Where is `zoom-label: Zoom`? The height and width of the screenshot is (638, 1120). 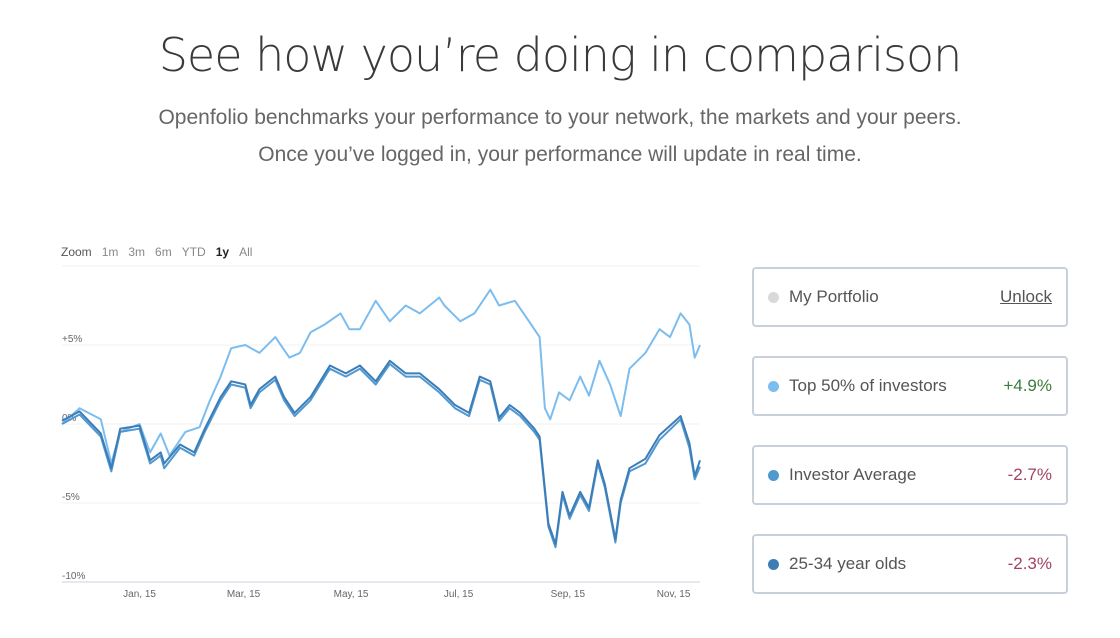 zoom-label: Zoom is located at coordinates (76, 252).